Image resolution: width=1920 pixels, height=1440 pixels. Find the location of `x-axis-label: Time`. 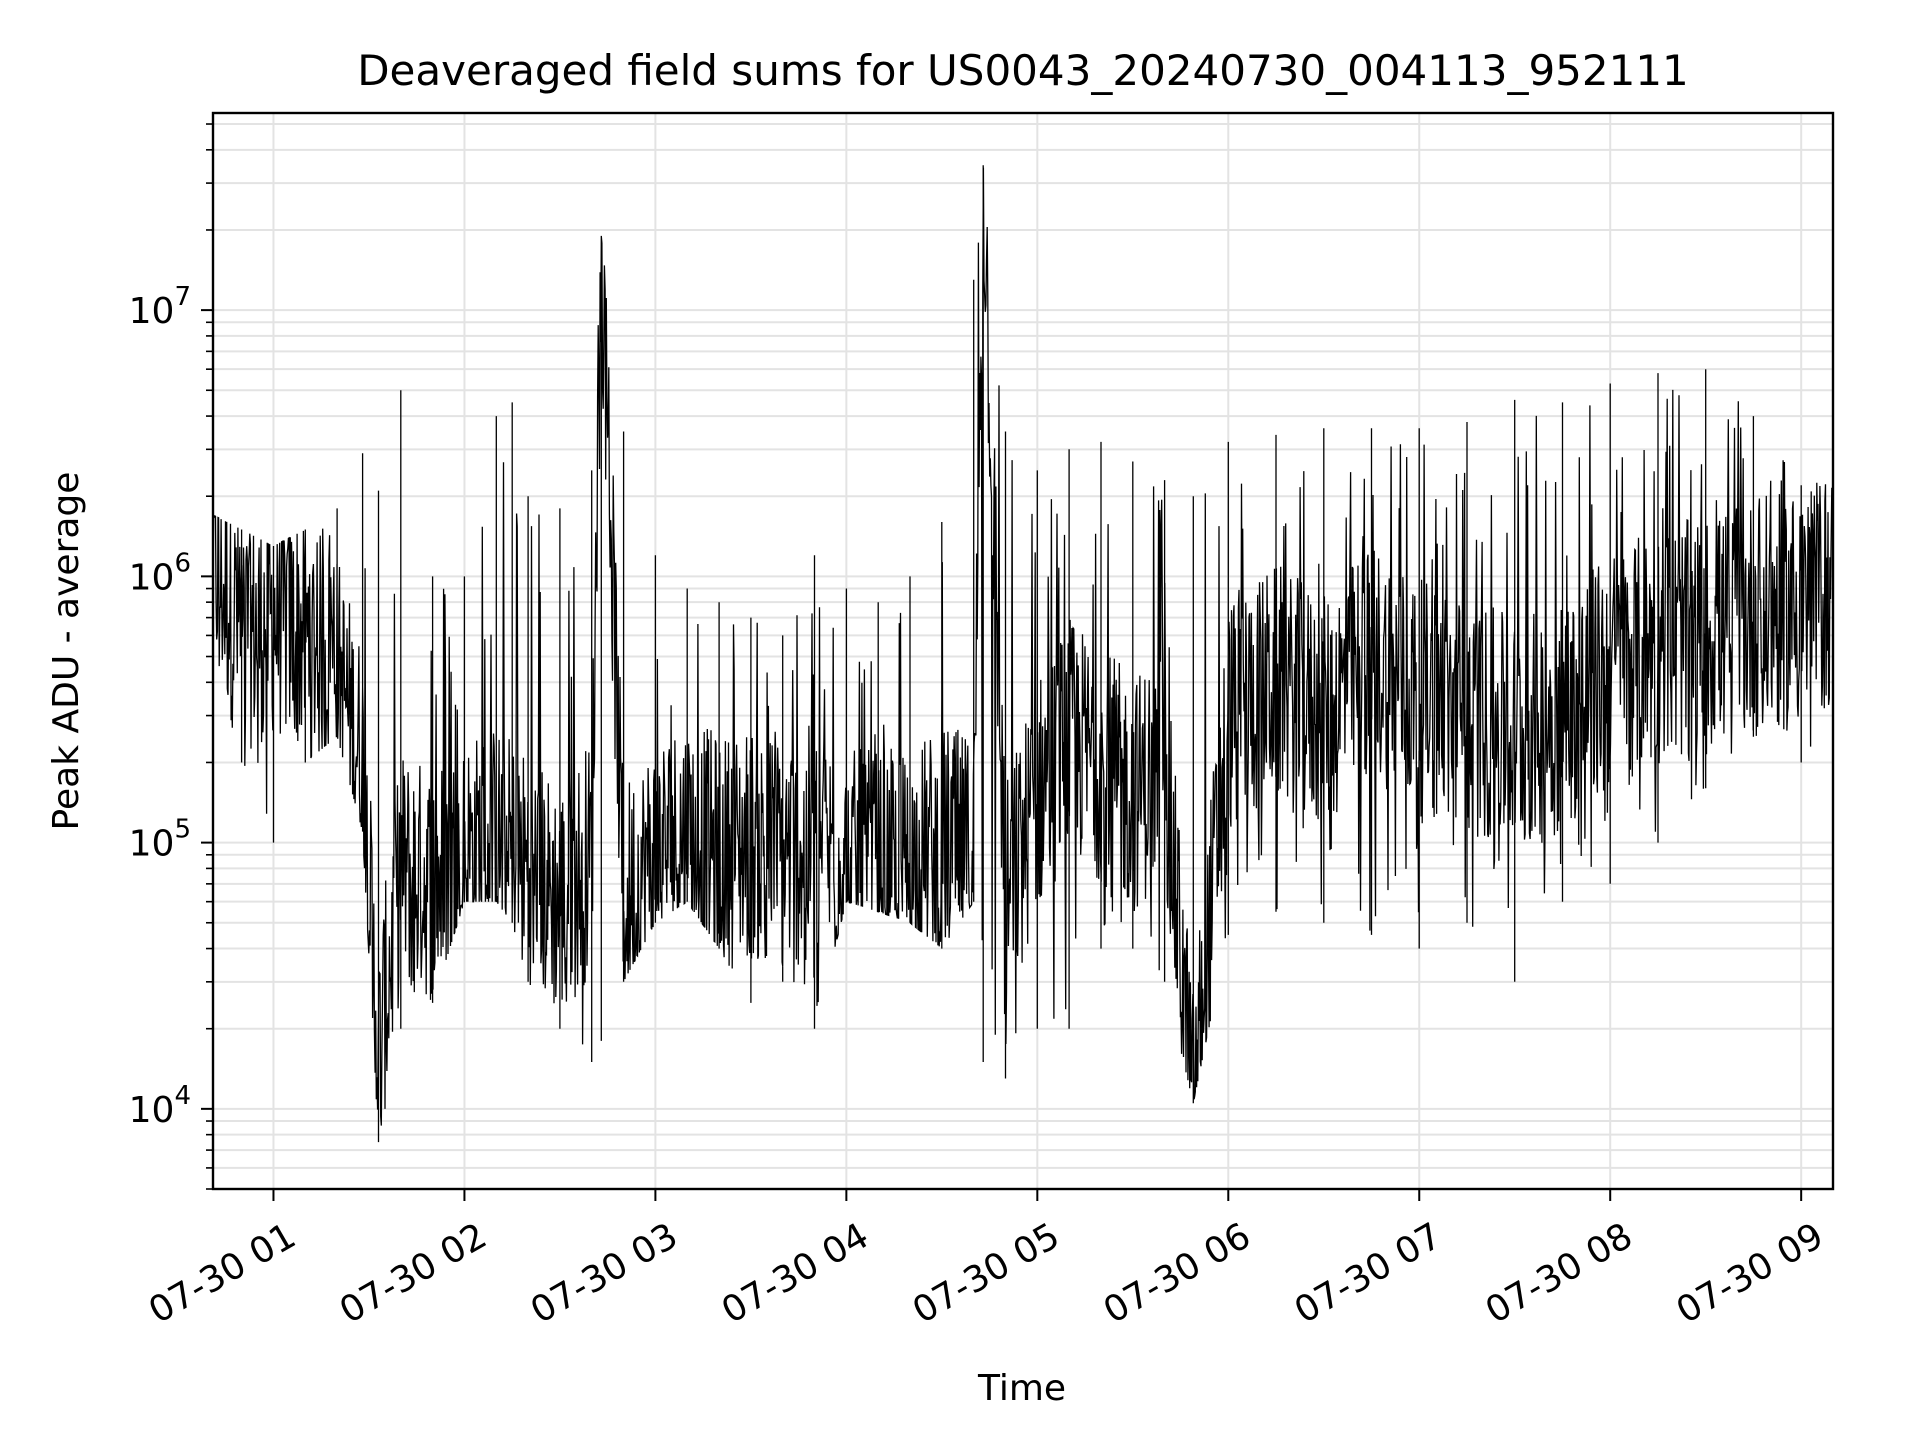

x-axis-label: Time is located at coordinates (1021, 1388).